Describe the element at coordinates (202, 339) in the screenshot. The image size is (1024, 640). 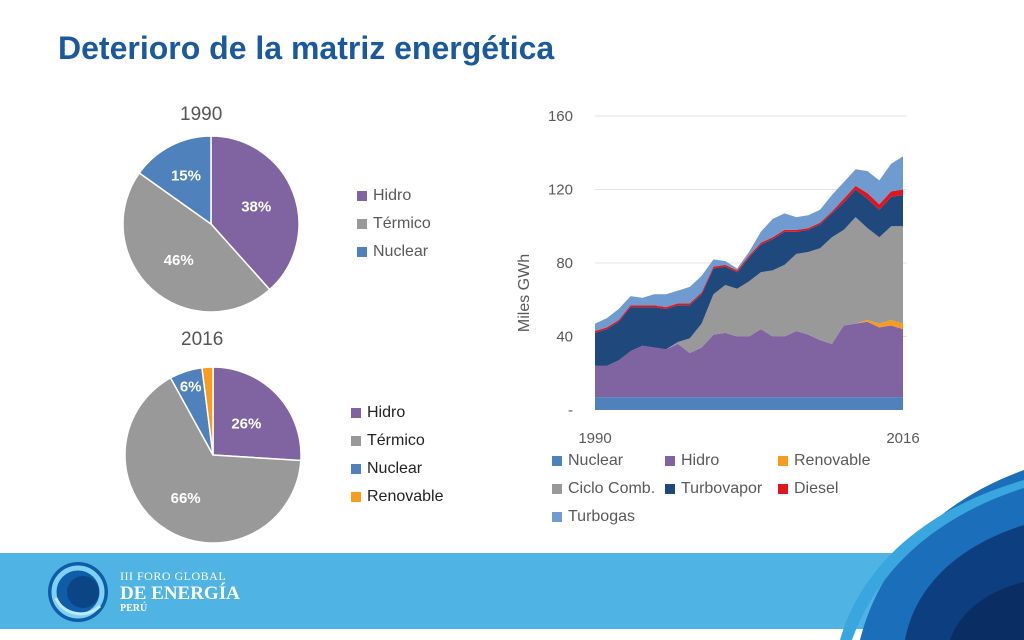
I see `pie-2016-title: 2016` at that location.